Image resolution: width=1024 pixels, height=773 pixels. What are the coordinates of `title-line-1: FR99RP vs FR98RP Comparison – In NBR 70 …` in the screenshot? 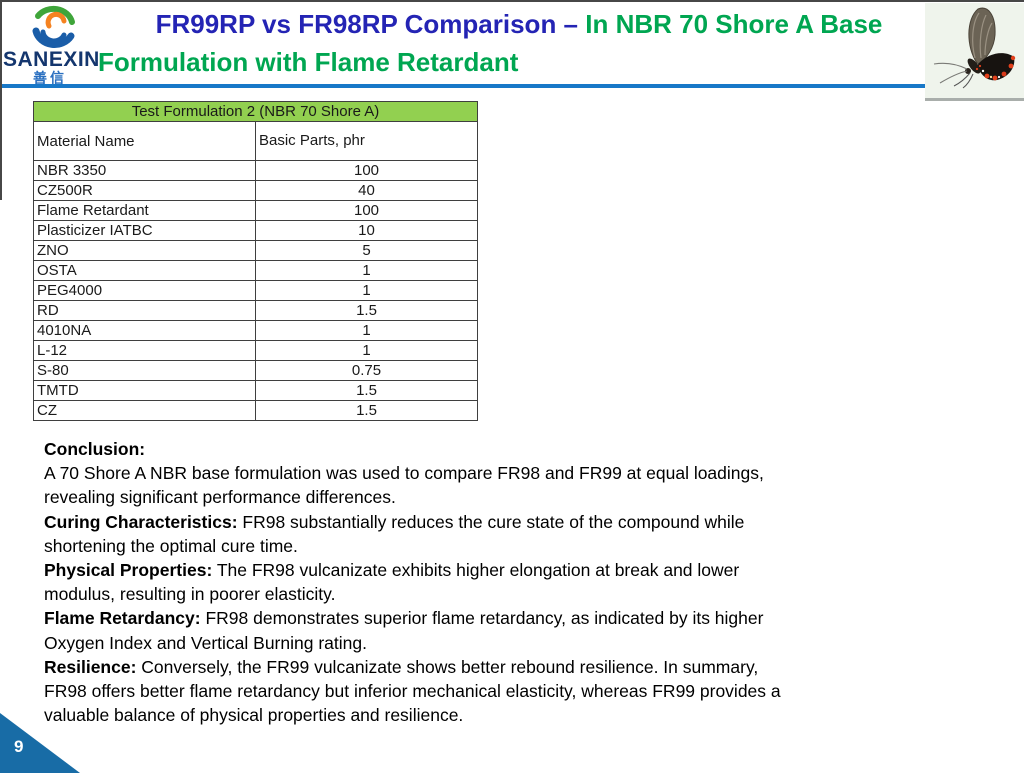 It's located at (519, 24).